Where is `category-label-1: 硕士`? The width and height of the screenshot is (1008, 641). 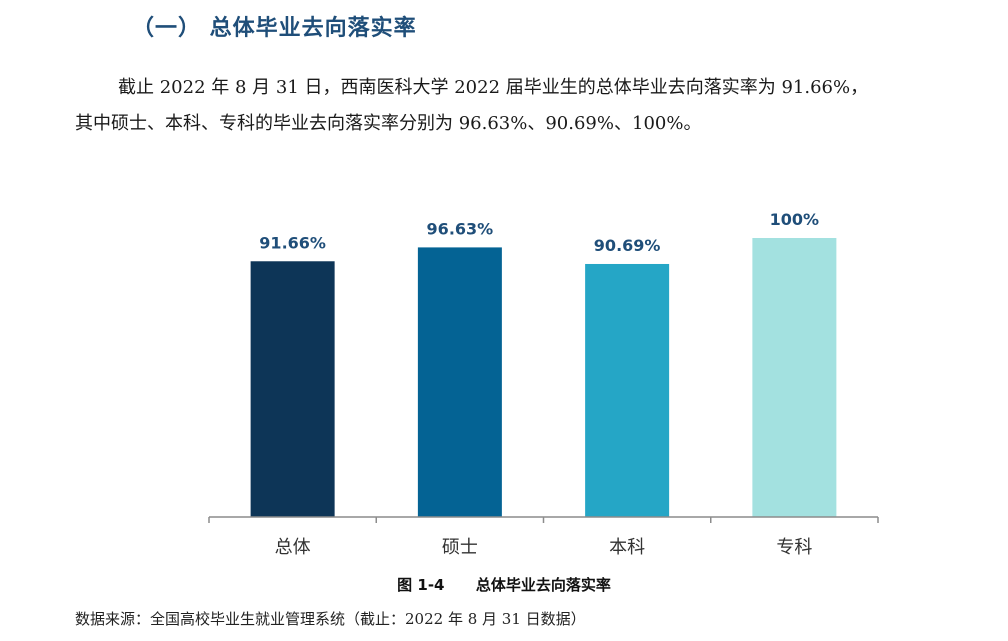 category-label-1: 硕士 is located at coordinates (460, 547).